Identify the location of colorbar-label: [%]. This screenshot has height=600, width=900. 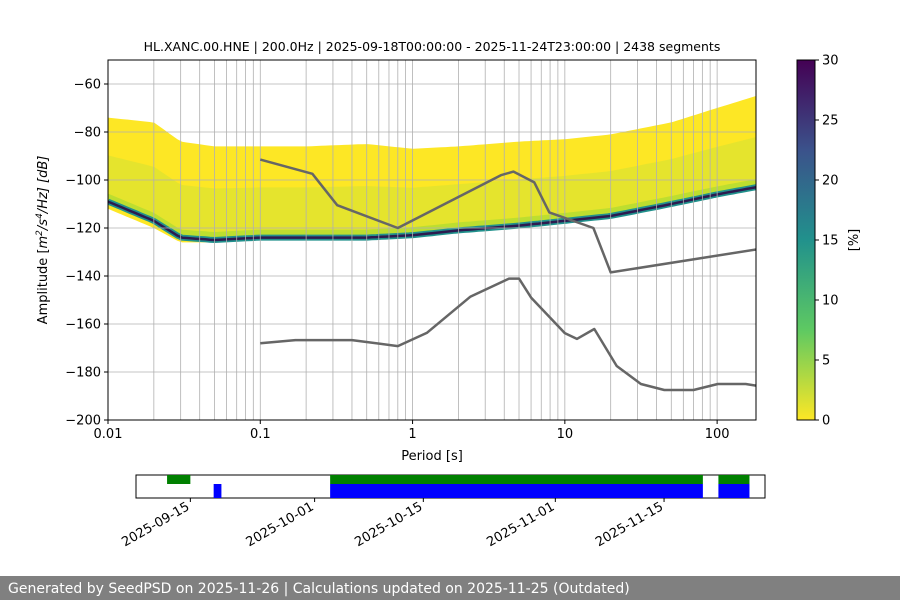
(854, 240).